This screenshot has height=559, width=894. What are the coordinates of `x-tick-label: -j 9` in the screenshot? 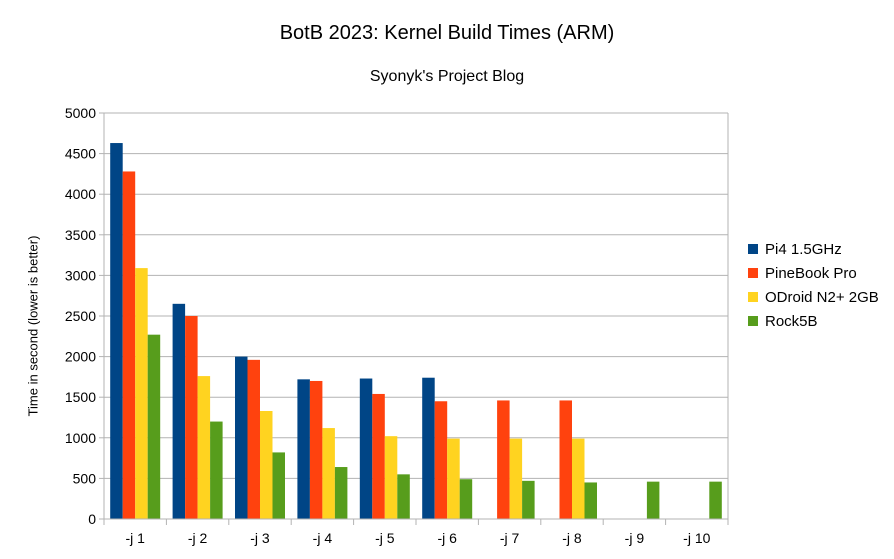 It's located at (635, 538).